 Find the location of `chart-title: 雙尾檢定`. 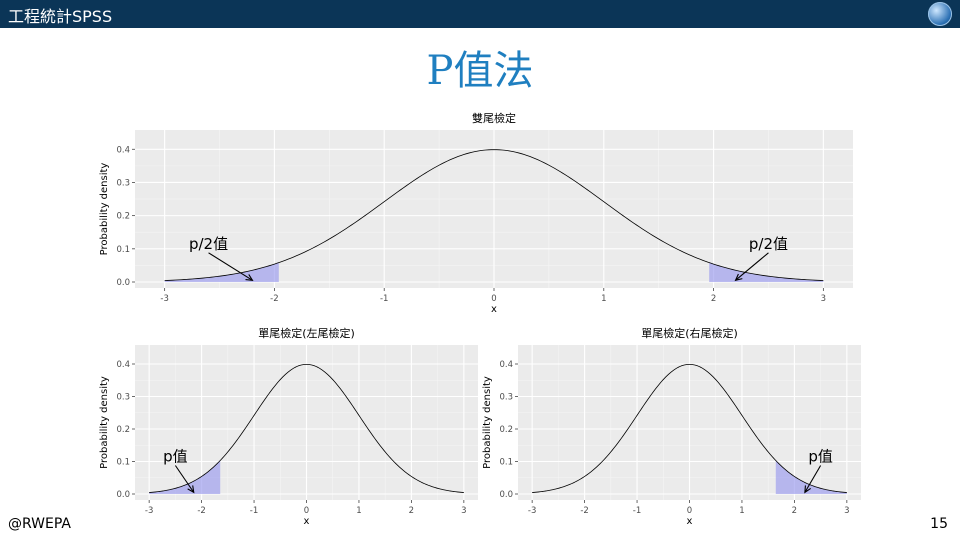

chart-title: 雙尾檢定 is located at coordinates (494, 118).